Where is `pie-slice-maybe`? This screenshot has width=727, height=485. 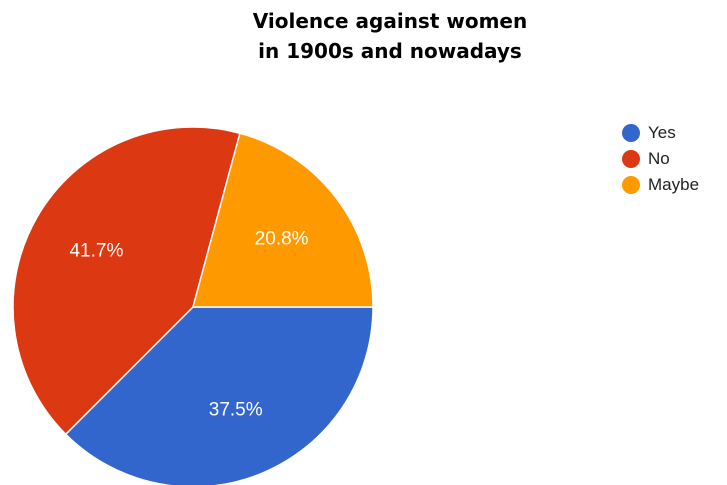
pie-slice-maybe is located at coordinates (283, 220).